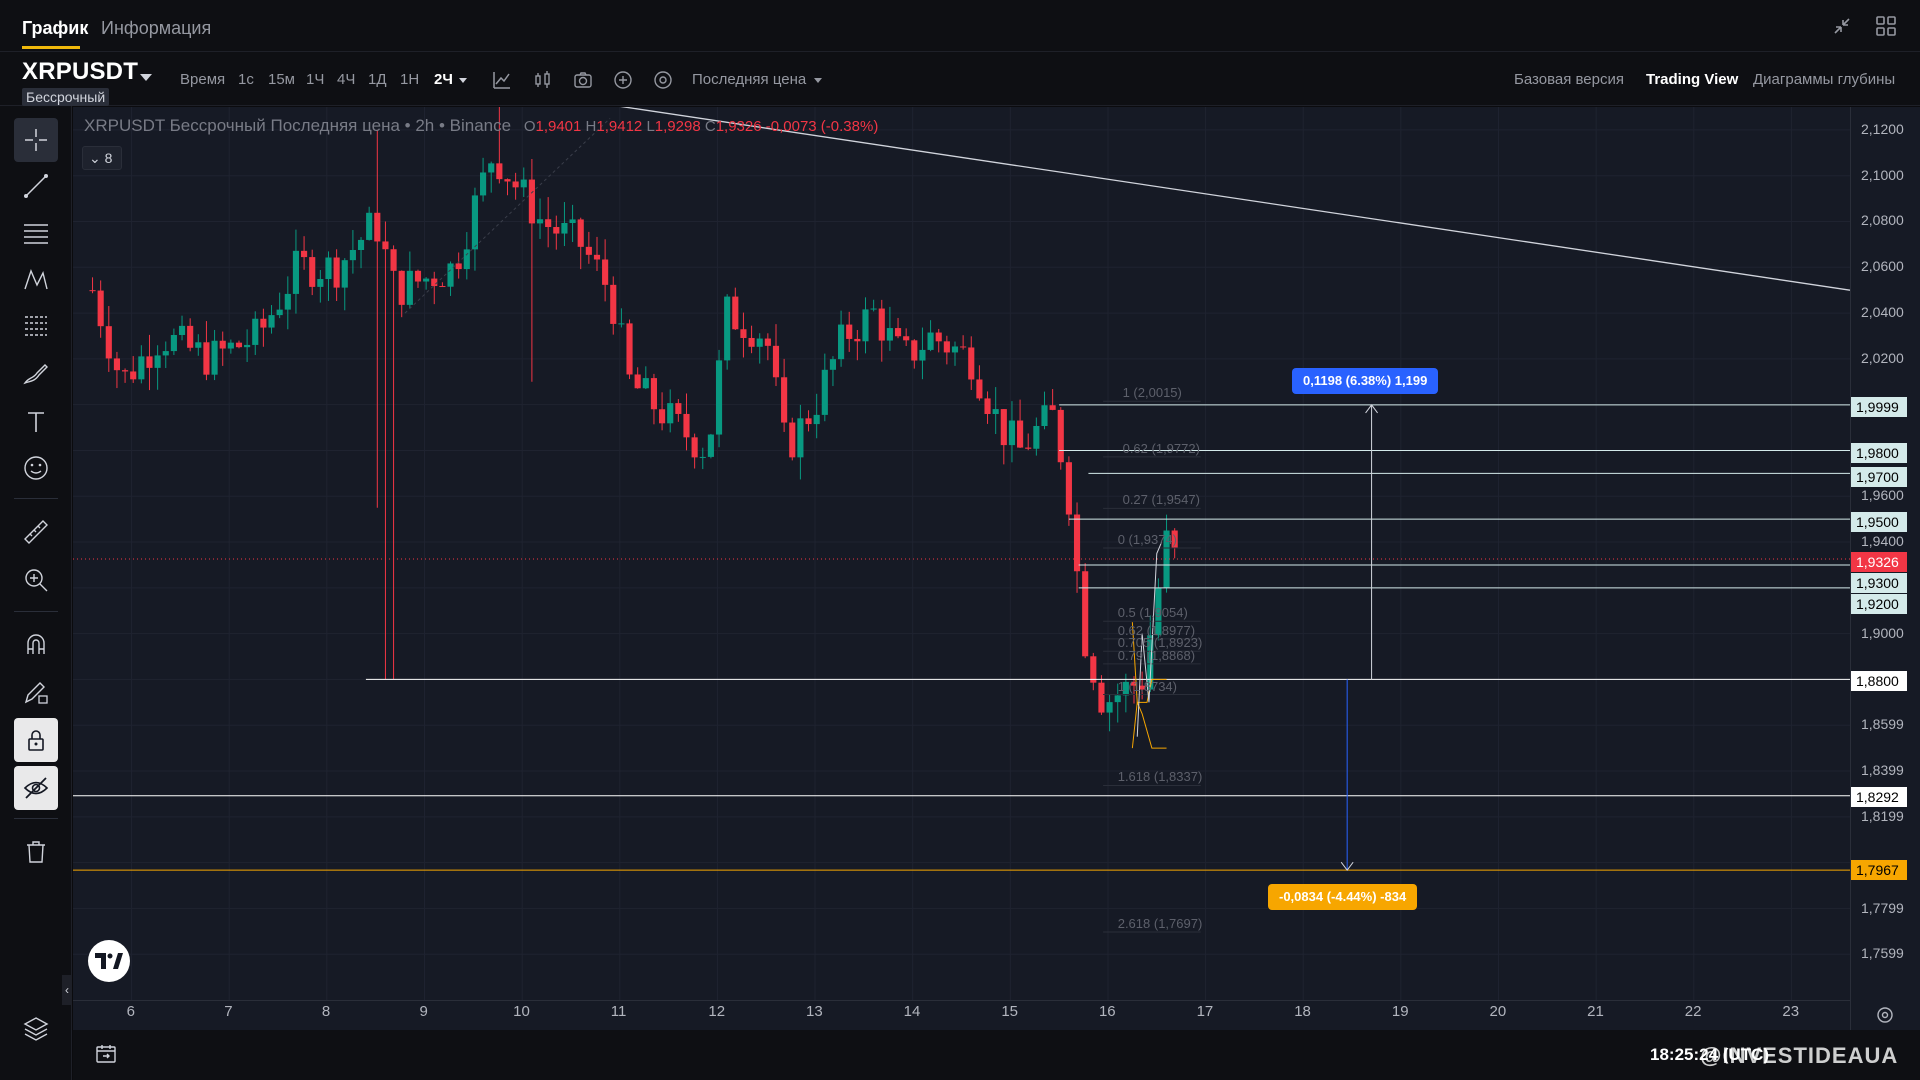  Describe the element at coordinates (36, 140) in the screenshot. I see `crosshair-tool` at that location.